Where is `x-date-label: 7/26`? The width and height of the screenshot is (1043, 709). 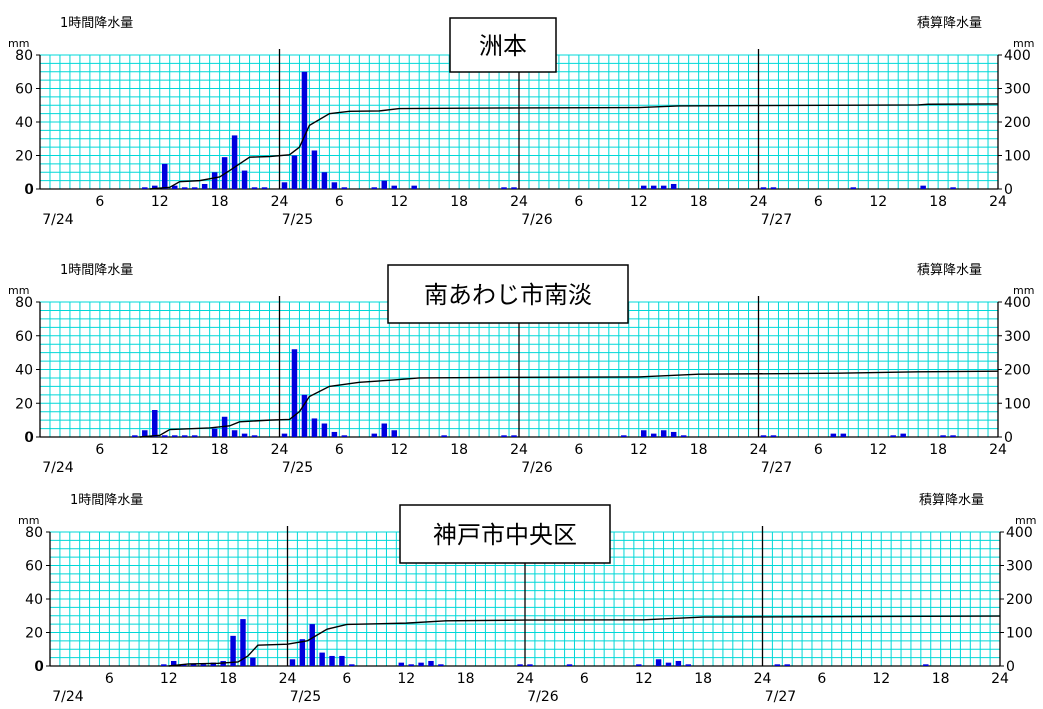
x-date-label: 7/26 is located at coordinates (543, 697).